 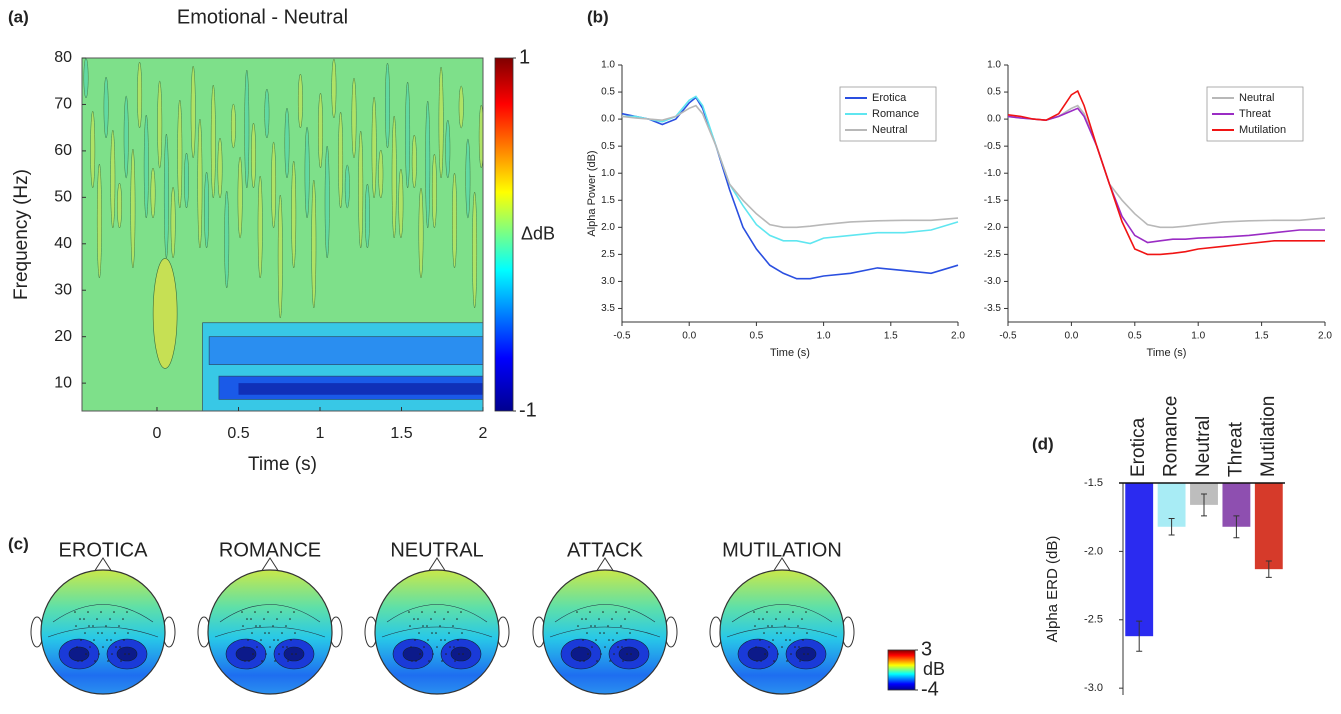 What do you see at coordinates (608, 119) in the screenshot?
I see `y-tick-label: 0.0` at bounding box center [608, 119].